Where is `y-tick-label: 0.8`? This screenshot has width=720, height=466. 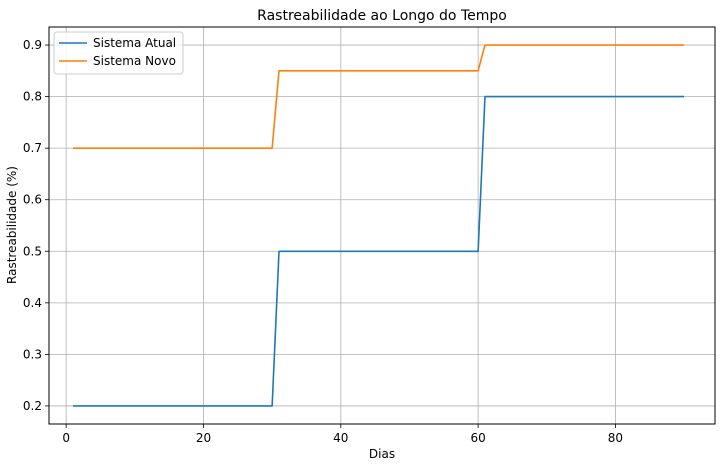 y-tick-label: 0.8 is located at coordinates (32, 97).